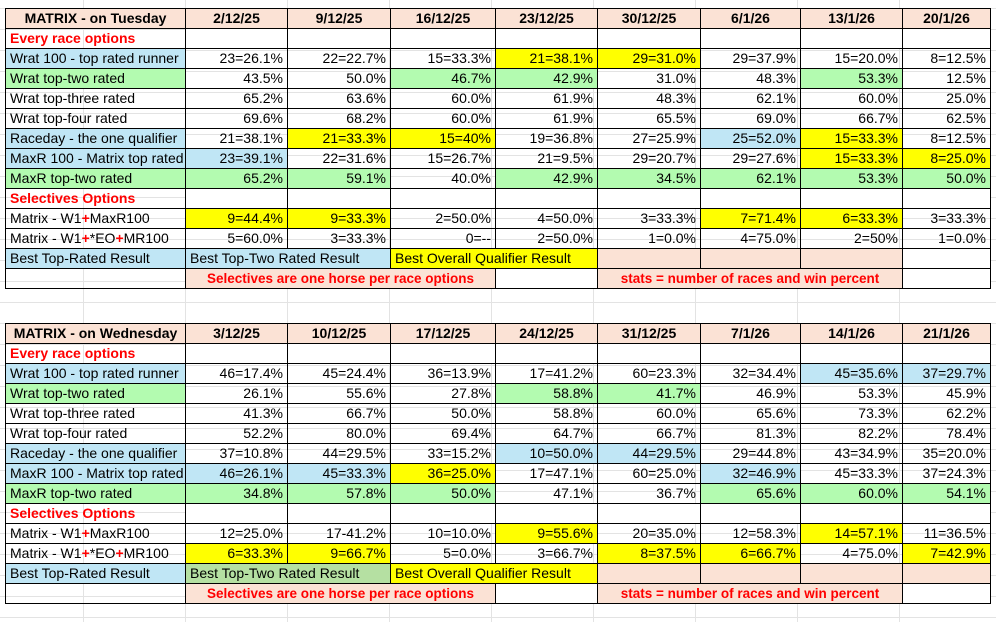 This screenshot has height=622, width=996. I want to click on stat-cell: 81.3%, so click(750, 433).